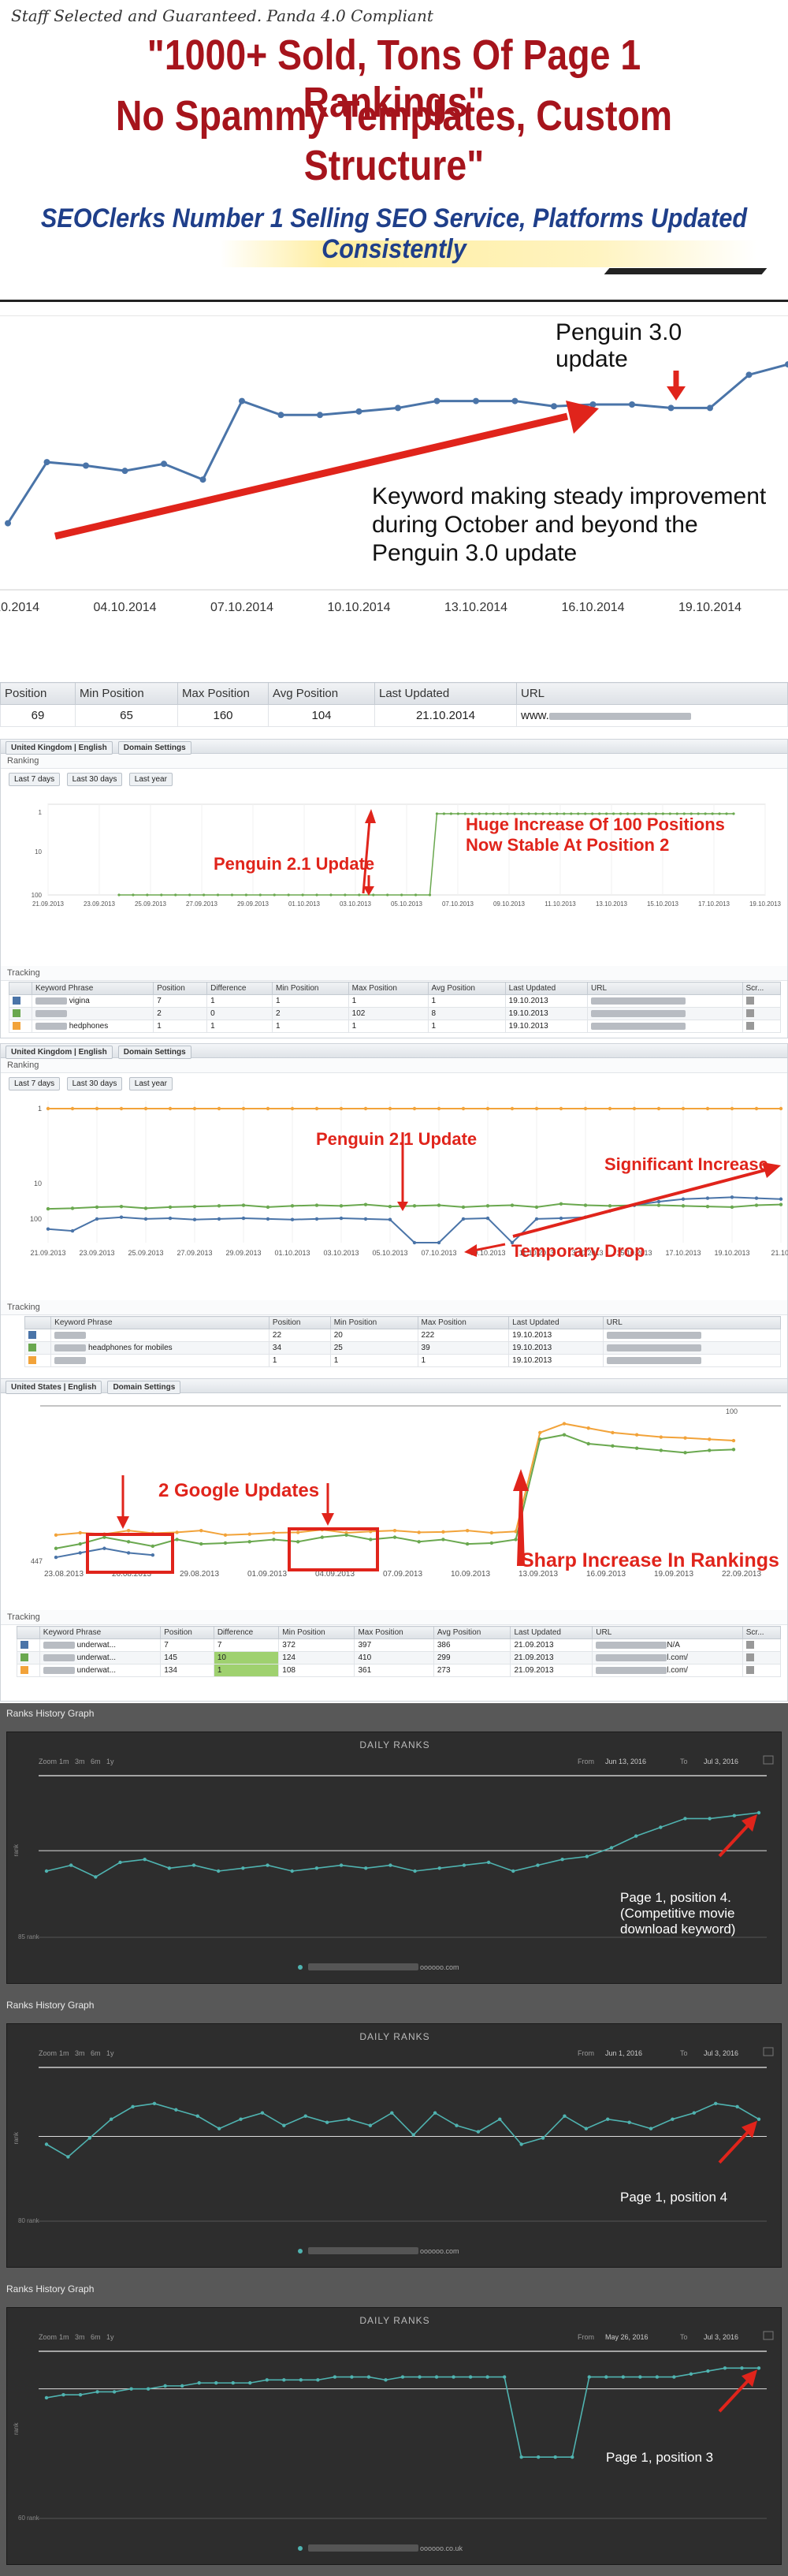  Describe the element at coordinates (48, 904) in the screenshot. I see `x-tick-label: 21.09.2013` at that location.